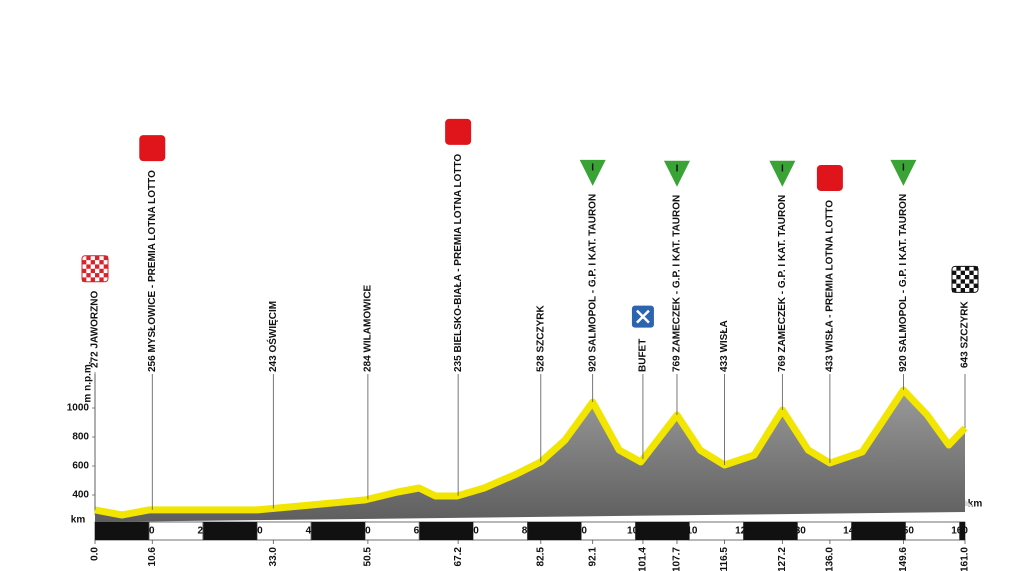 The height and width of the screenshot is (571, 1024). I want to click on waypoint-km: 101.4, so click(643, 559).